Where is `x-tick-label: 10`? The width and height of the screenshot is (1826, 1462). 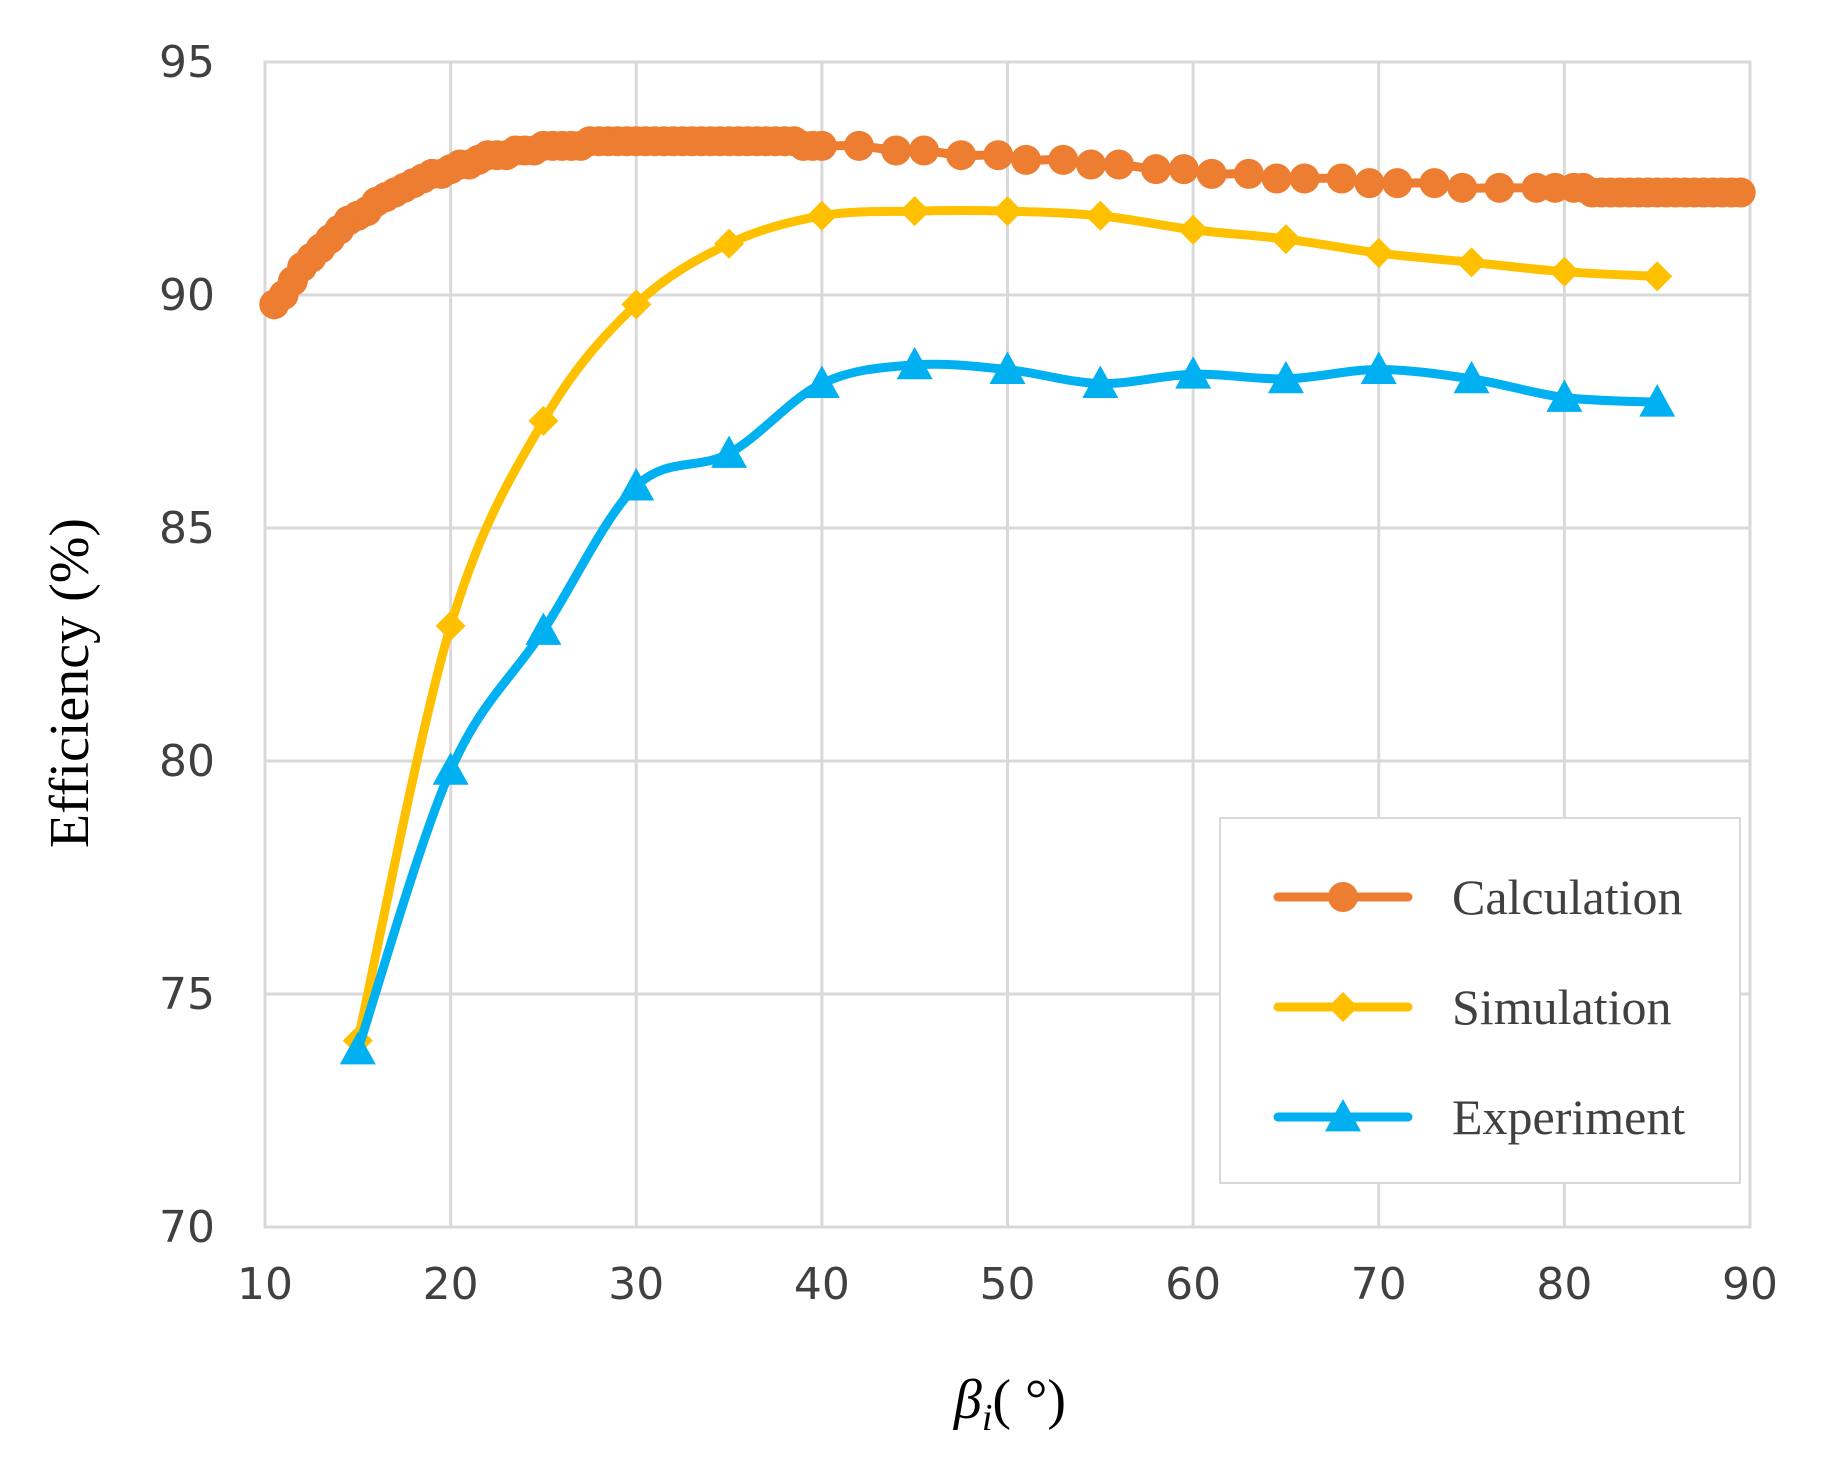 x-tick-label: 10 is located at coordinates (265, 1284).